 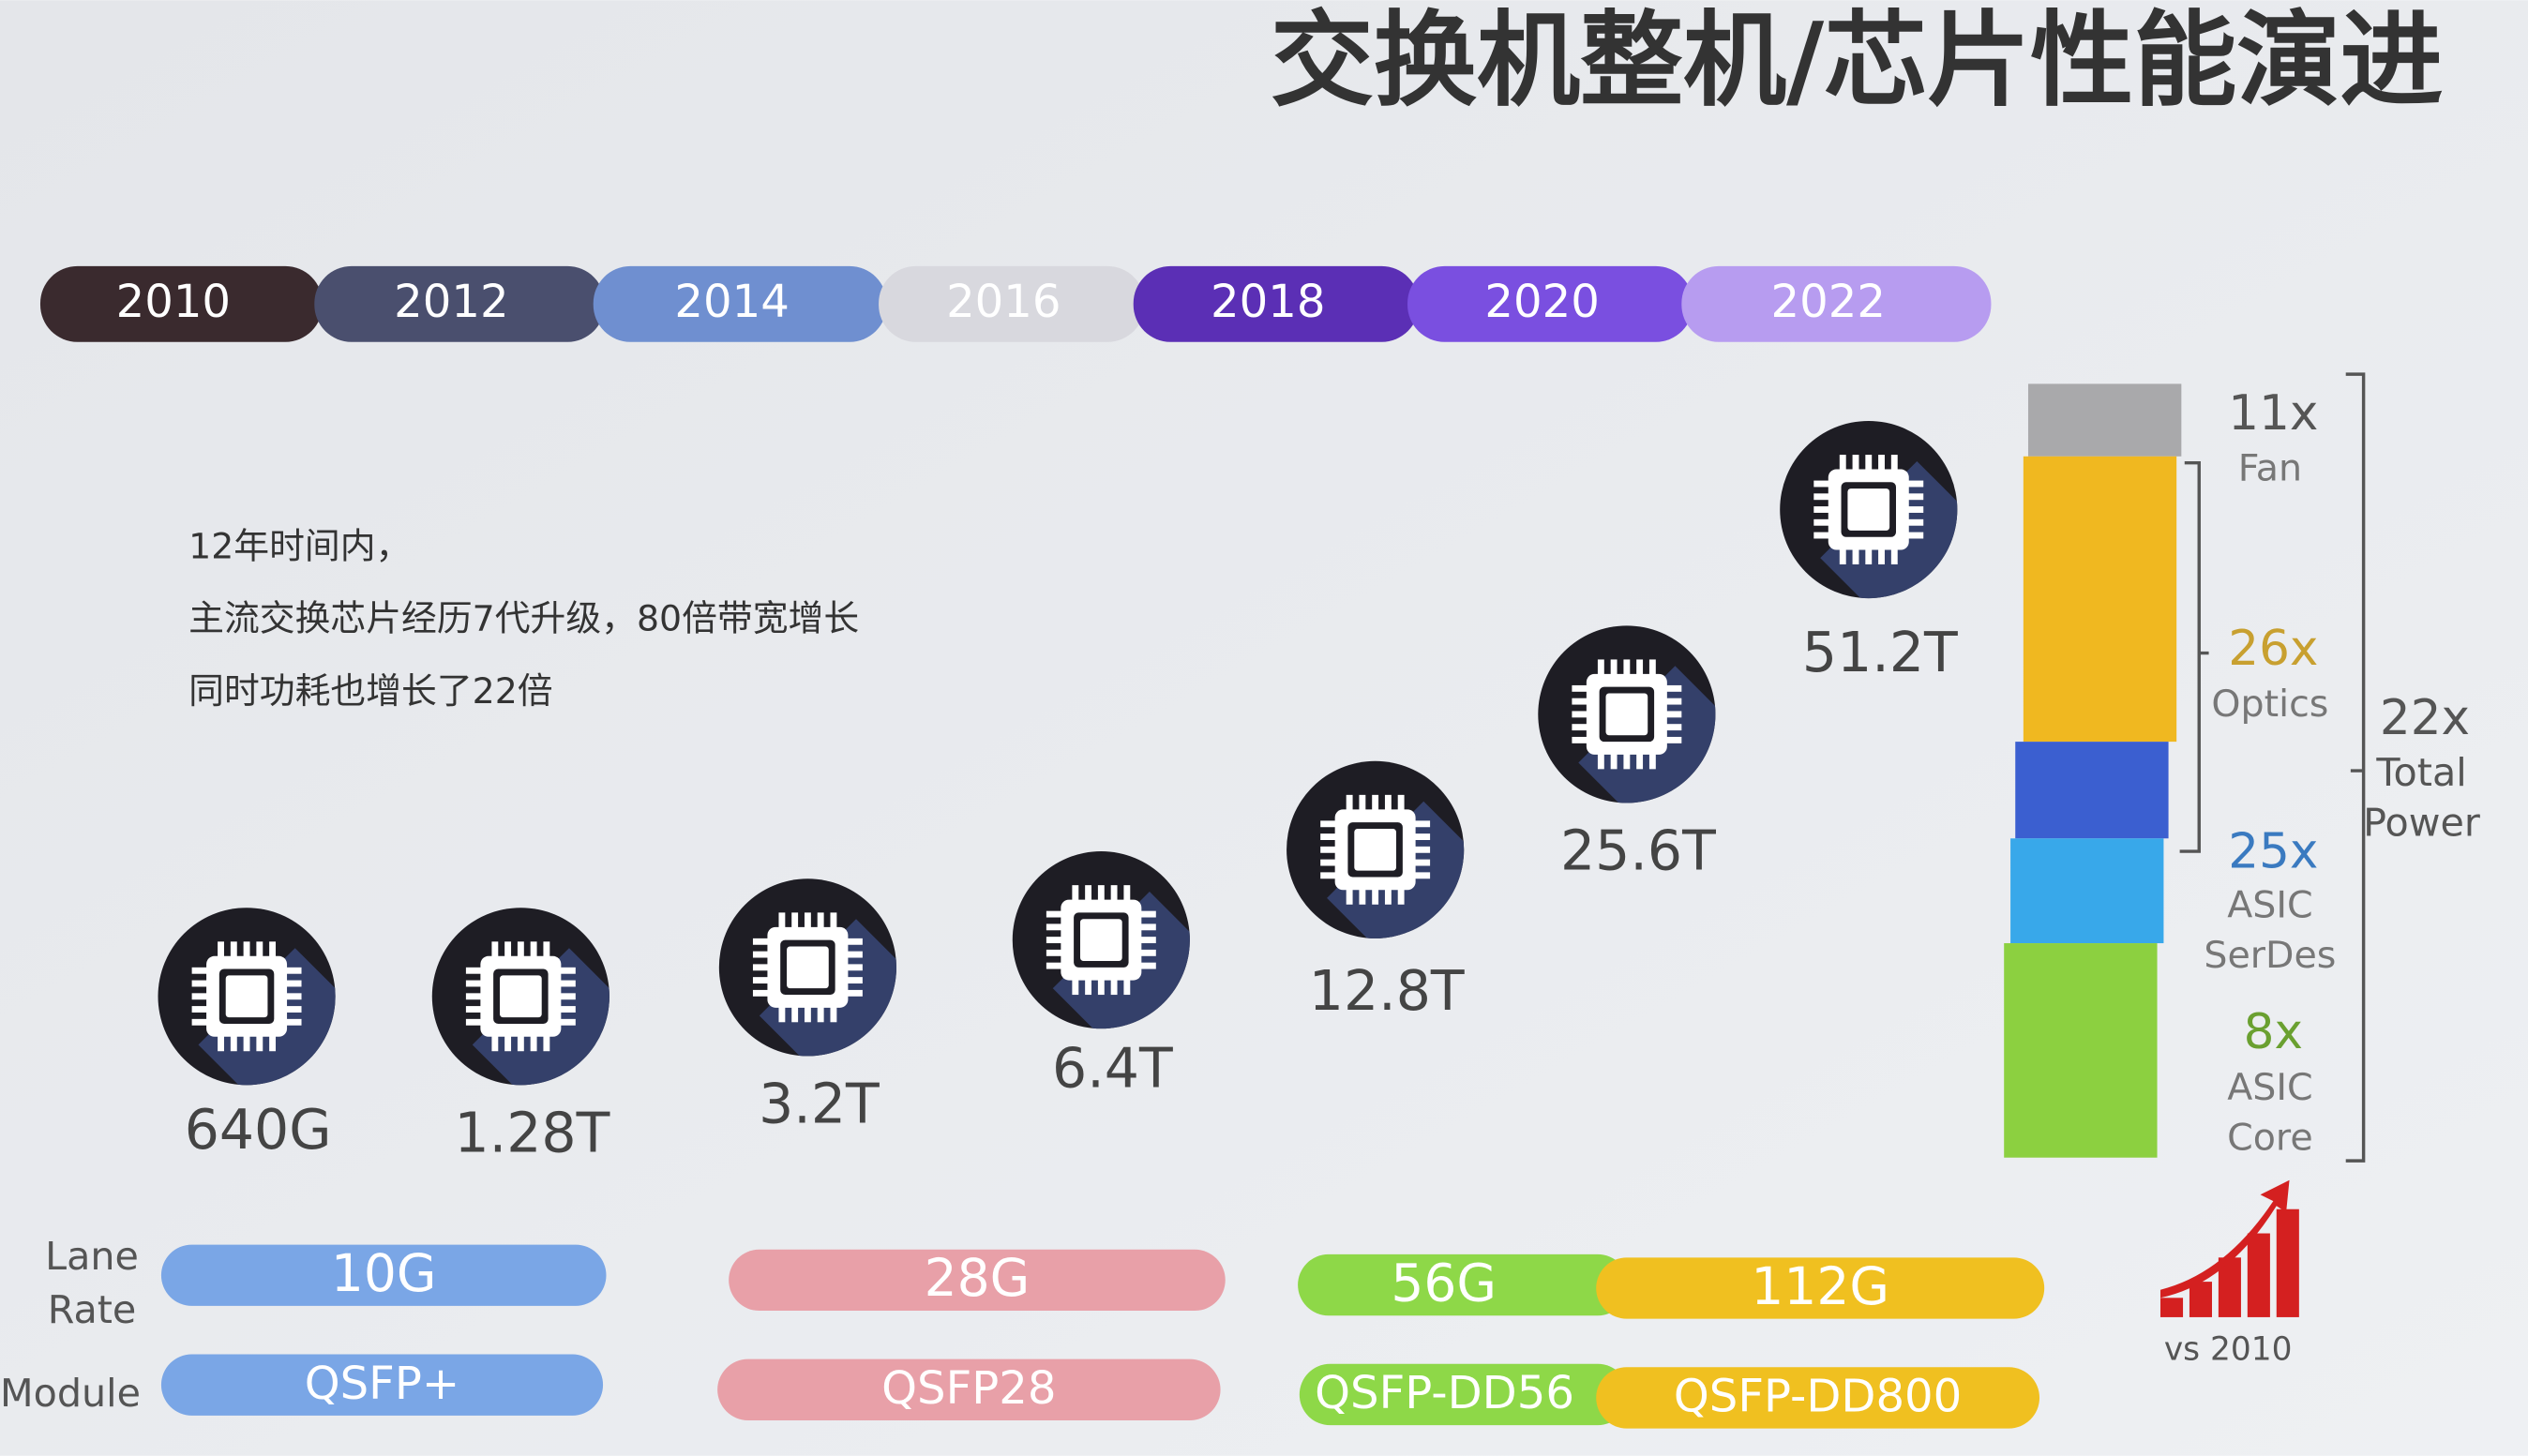 What do you see at coordinates (531, 1132) in the screenshot?
I see `chip-label: 1.28T` at bounding box center [531, 1132].